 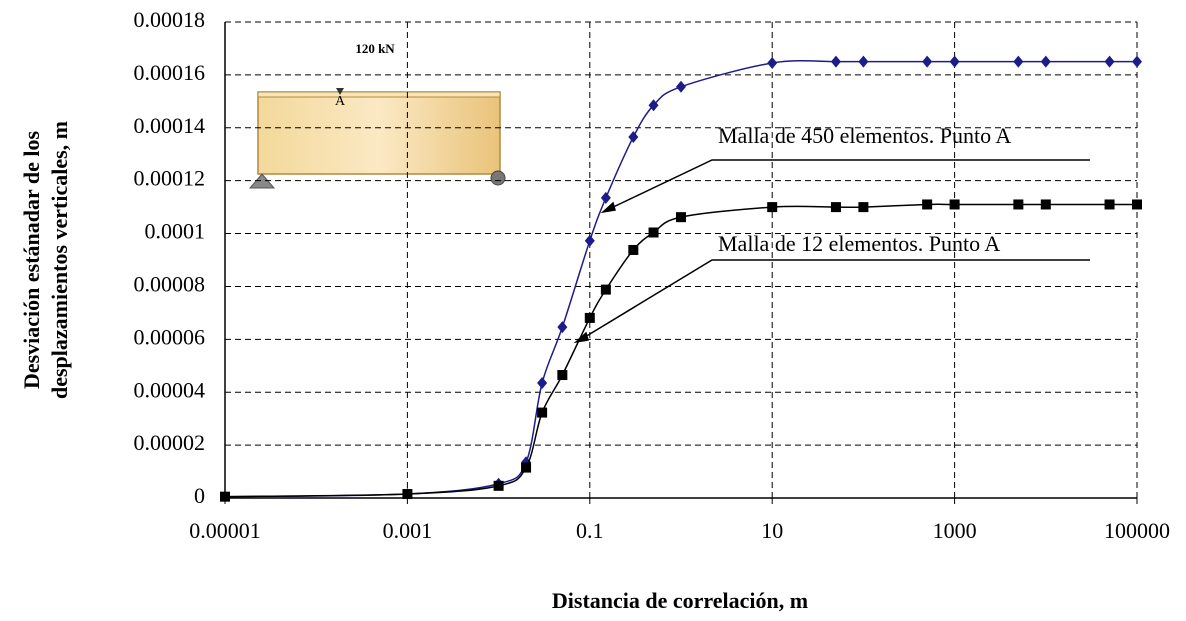 I want to click on y-axis-title: Desviación estánadar de los, so click(x=31, y=260).